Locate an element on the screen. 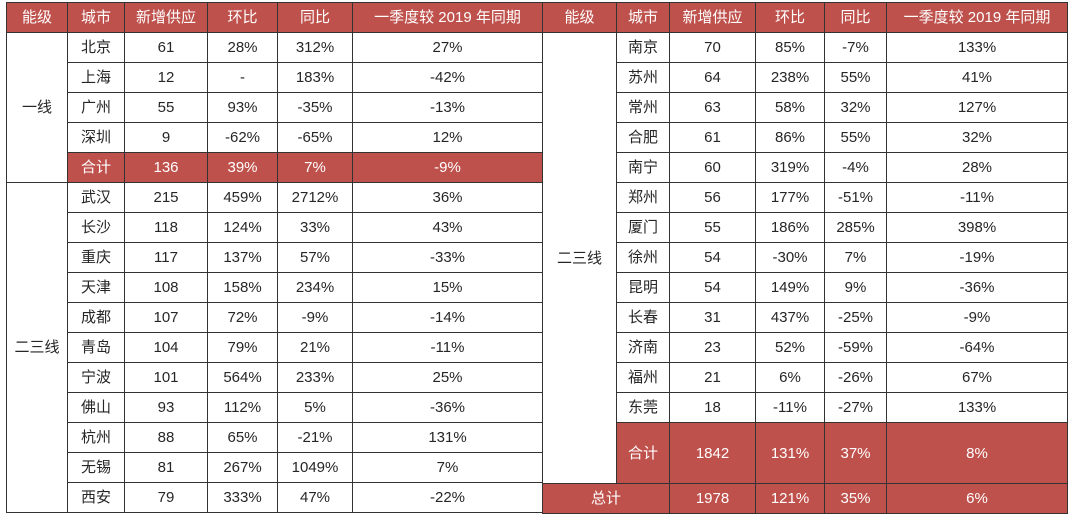 This screenshot has width=1080, height=519. city-cell: 深圳 is located at coordinates (96, 137).